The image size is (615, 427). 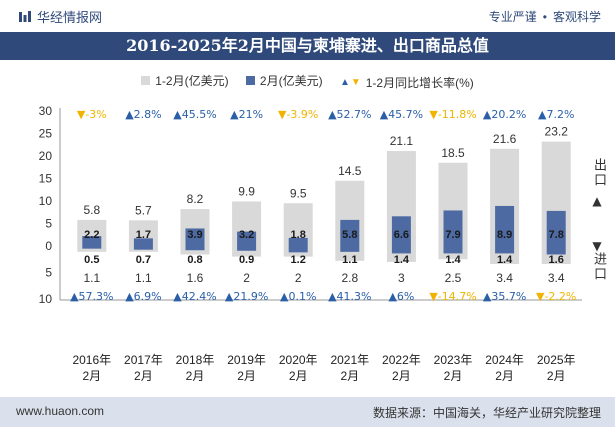 I want to click on data-label-export-feb: 5.8, so click(x=349, y=235).